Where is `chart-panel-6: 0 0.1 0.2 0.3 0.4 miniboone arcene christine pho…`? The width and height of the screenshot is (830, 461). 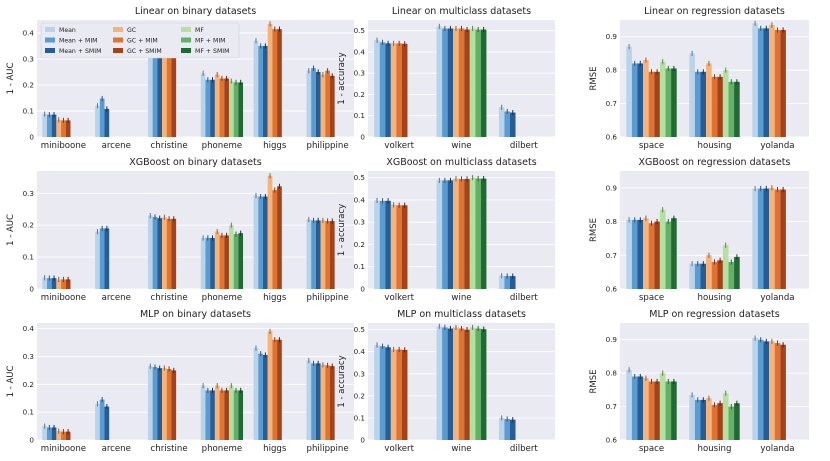
chart-panel-6: 0 0.1 0.2 0.3 0.4 miniboone arcene christine pho… is located at coordinates (180, 381).